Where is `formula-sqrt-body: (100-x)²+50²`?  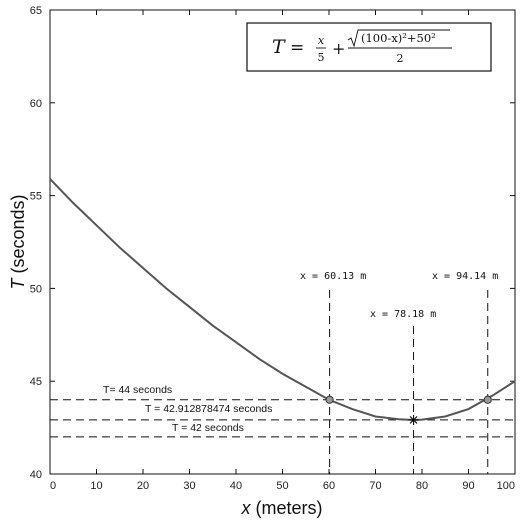 formula-sqrt-body: (100-x)²+50² is located at coordinates (398, 38).